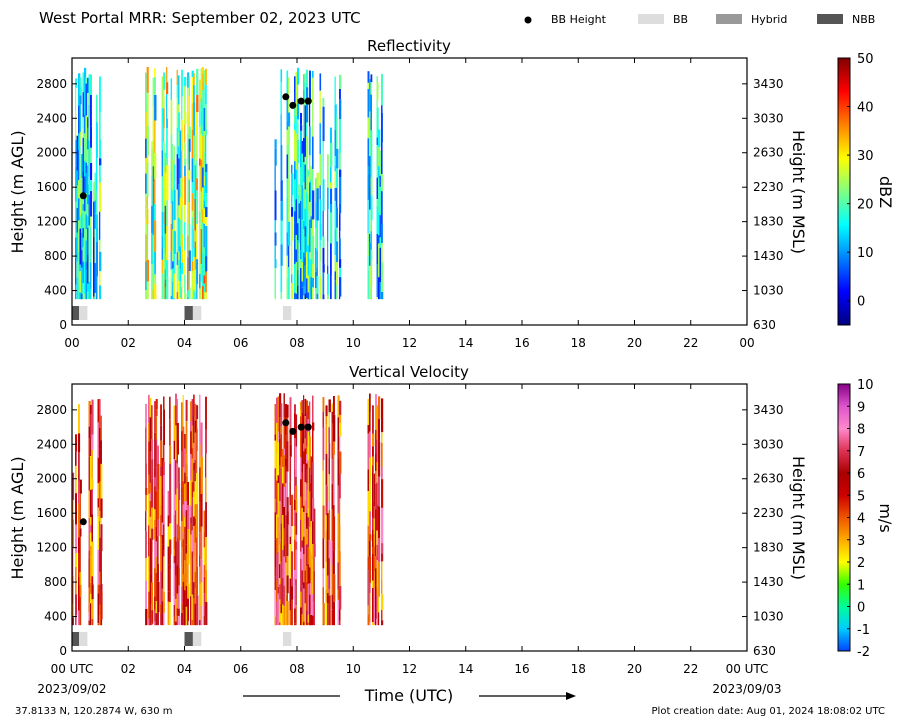 The image size is (900, 725). Describe the element at coordinates (885, 517) in the screenshot. I see `velocity-colorbar-label: m/s` at that location.